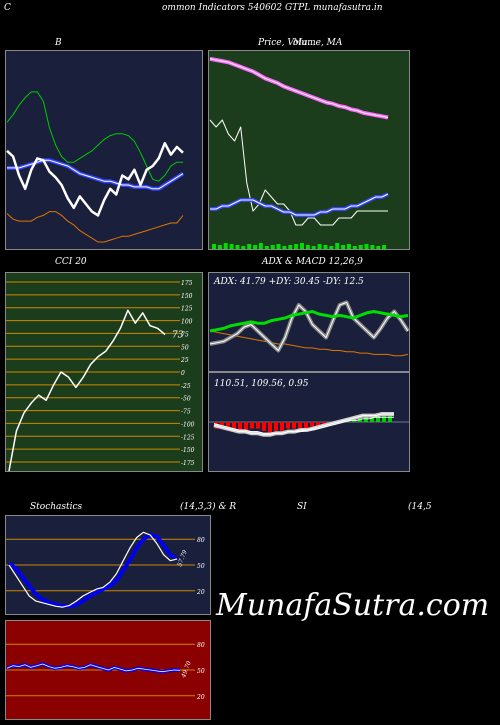 This screenshot has height=725, width=500. I want to click on adx-readout: ADX: 41.79 +DY: 30.45 -DY: 12.5, so click(288, 282).